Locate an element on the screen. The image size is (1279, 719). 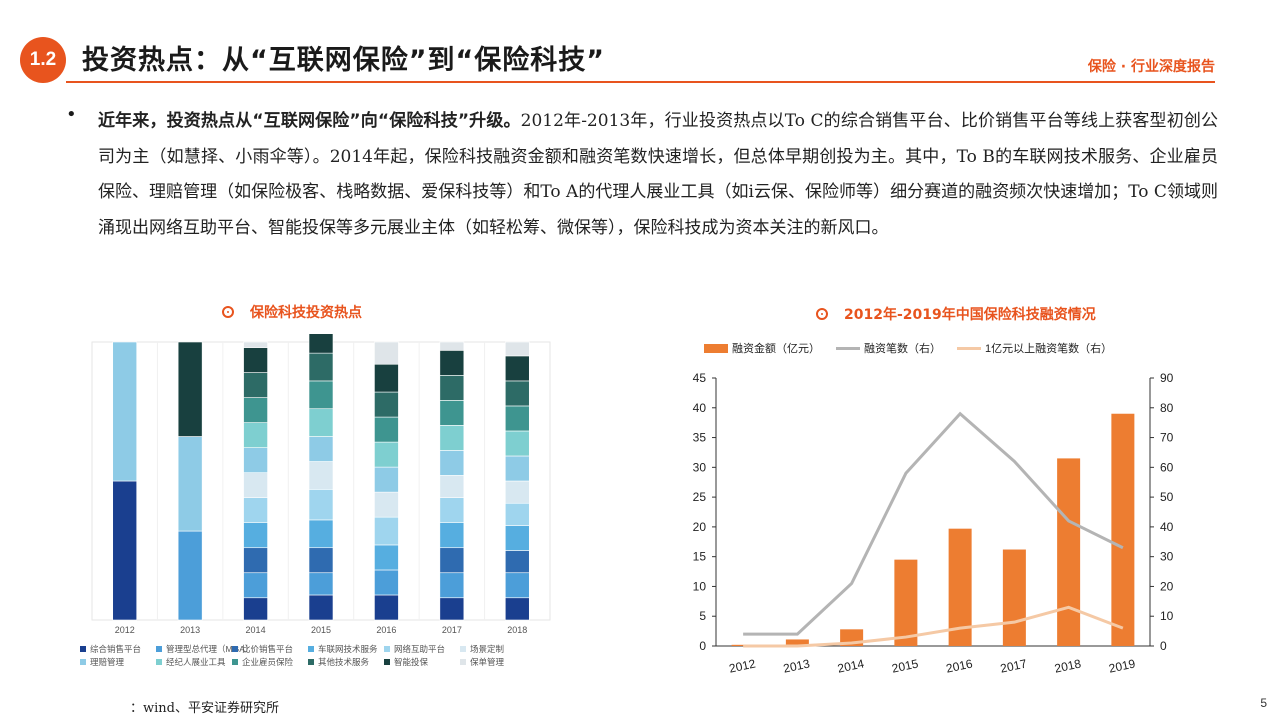
right-chart-title-text: 2012年-2019年中国保险科技融资情况 is located at coordinates (970, 315).